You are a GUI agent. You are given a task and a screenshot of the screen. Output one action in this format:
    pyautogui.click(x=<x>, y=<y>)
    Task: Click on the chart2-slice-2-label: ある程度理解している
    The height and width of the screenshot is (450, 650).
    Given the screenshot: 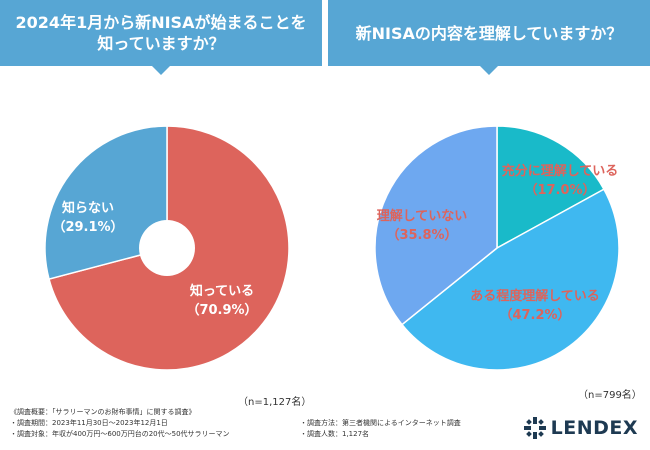 What is the action you would take?
    pyautogui.click(x=535, y=296)
    